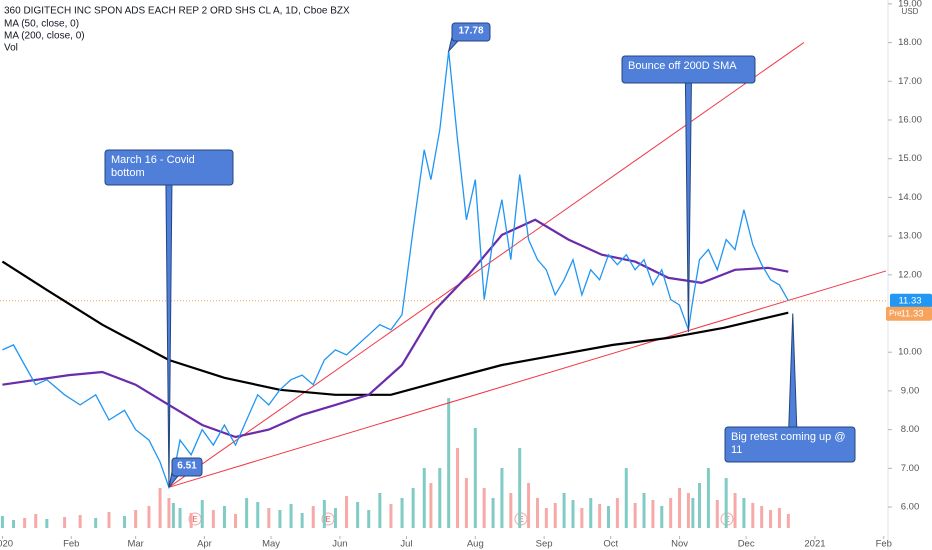 The height and width of the screenshot is (550, 932). I want to click on premarket-tag-value: 11.33, so click(911, 313).